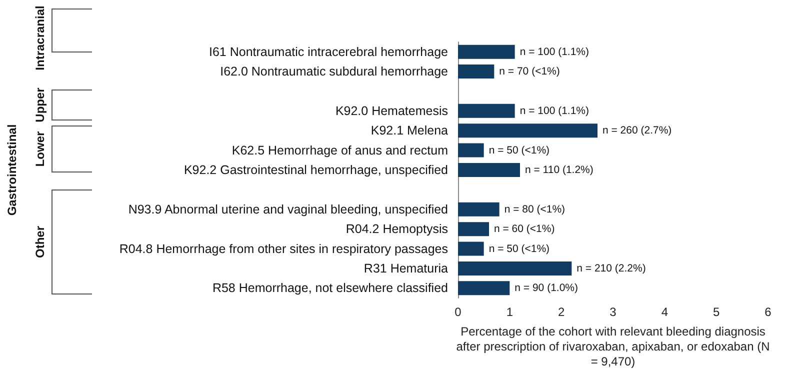  What do you see at coordinates (535, 209) in the screenshot?
I see `data-label: n = 80 (<1%)` at bounding box center [535, 209].